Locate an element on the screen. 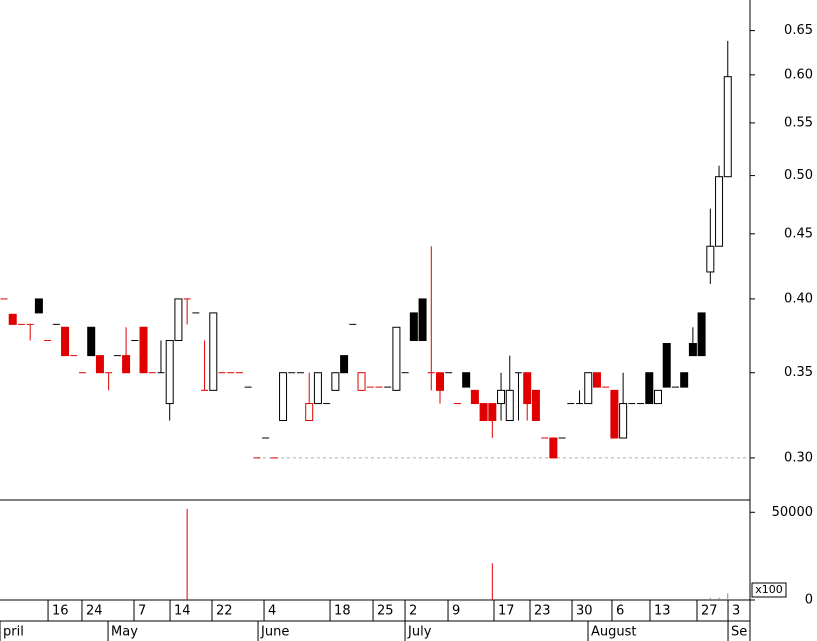 This screenshot has width=817, height=641. volume-tick-label: 0 is located at coordinates (809, 600).